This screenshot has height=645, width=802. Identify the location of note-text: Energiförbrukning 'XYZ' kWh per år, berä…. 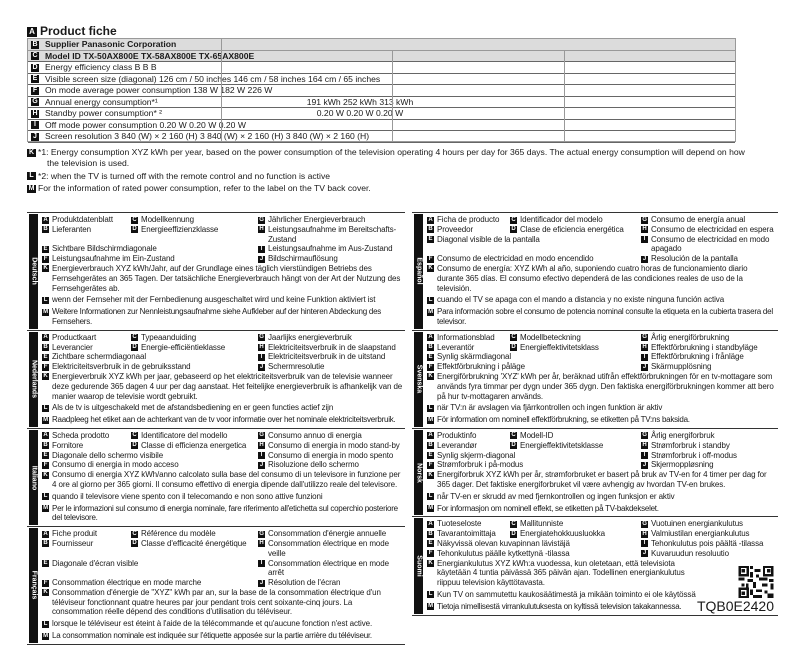
(605, 386).